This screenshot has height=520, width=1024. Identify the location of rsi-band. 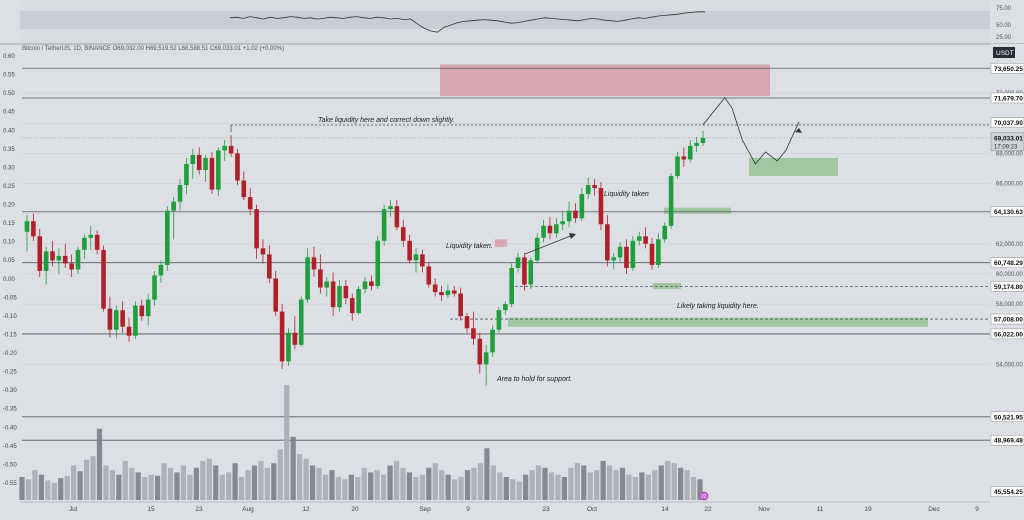
(505, 20).